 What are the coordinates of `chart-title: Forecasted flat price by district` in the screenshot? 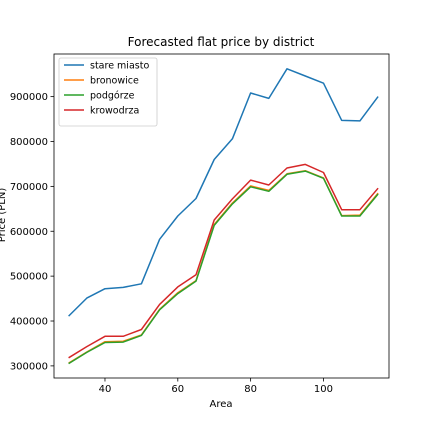 It's located at (221, 42).